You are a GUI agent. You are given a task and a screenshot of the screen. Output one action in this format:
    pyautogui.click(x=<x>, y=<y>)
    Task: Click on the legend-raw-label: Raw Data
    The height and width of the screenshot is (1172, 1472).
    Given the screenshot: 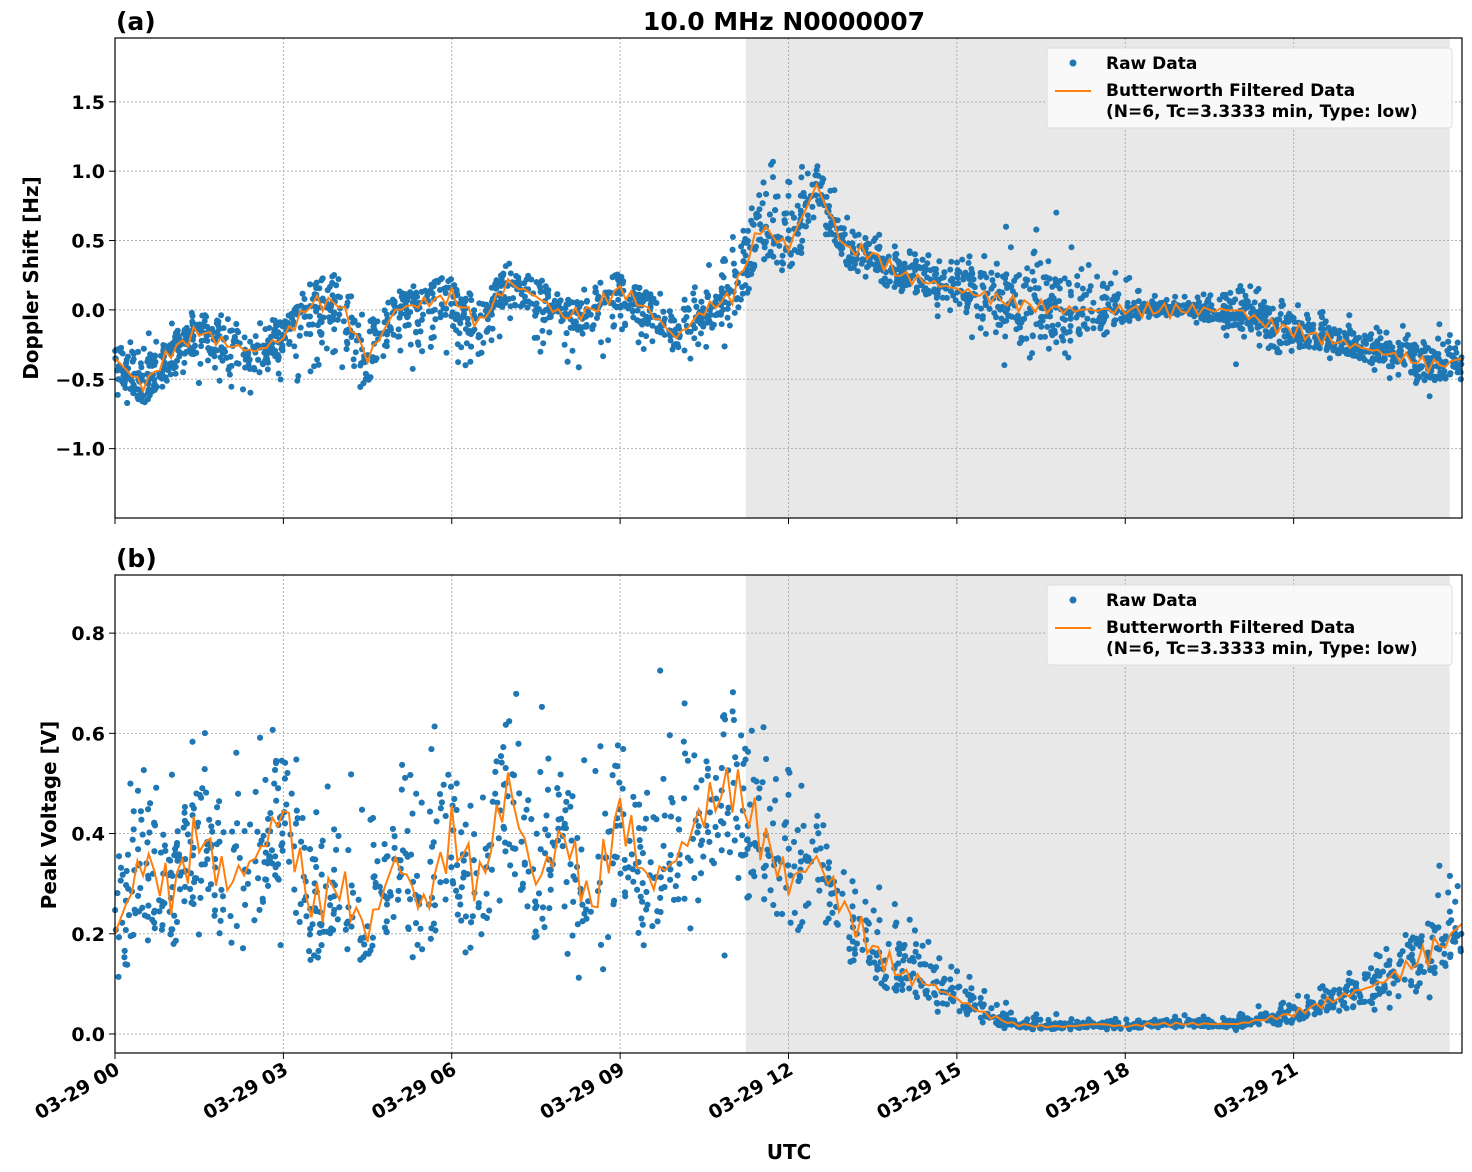 What is the action you would take?
    pyautogui.click(x=1151, y=64)
    